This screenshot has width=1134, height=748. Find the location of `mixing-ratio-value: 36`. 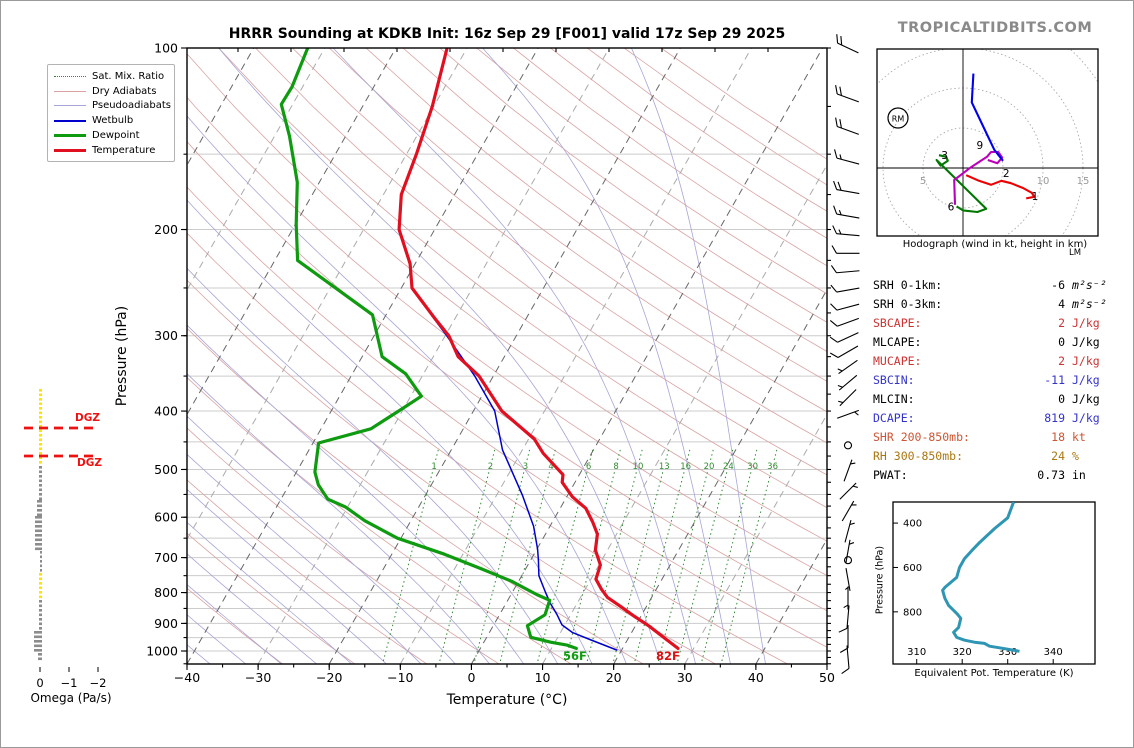

mixing-ratio-value: 36 is located at coordinates (772, 467).